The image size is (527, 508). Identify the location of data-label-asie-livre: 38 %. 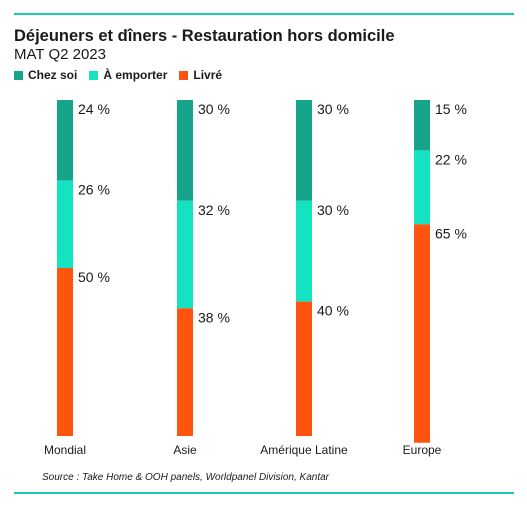
(214, 317).